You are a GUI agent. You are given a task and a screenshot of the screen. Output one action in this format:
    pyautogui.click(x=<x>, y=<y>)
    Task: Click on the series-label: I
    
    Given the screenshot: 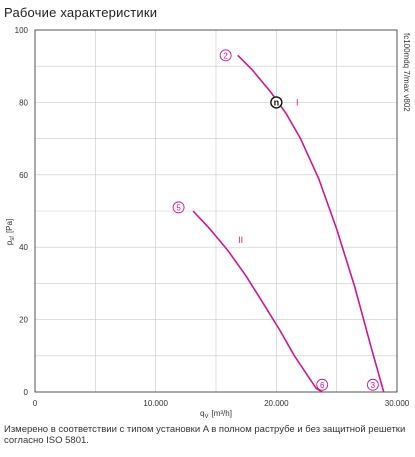 What is the action you would take?
    pyautogui.click(x=297, y=102)
    